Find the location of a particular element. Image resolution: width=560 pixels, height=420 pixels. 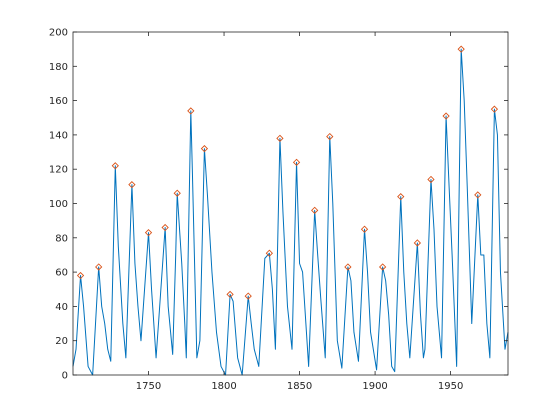

x-tick-label: 1800 is located at coordinates (223, 386).